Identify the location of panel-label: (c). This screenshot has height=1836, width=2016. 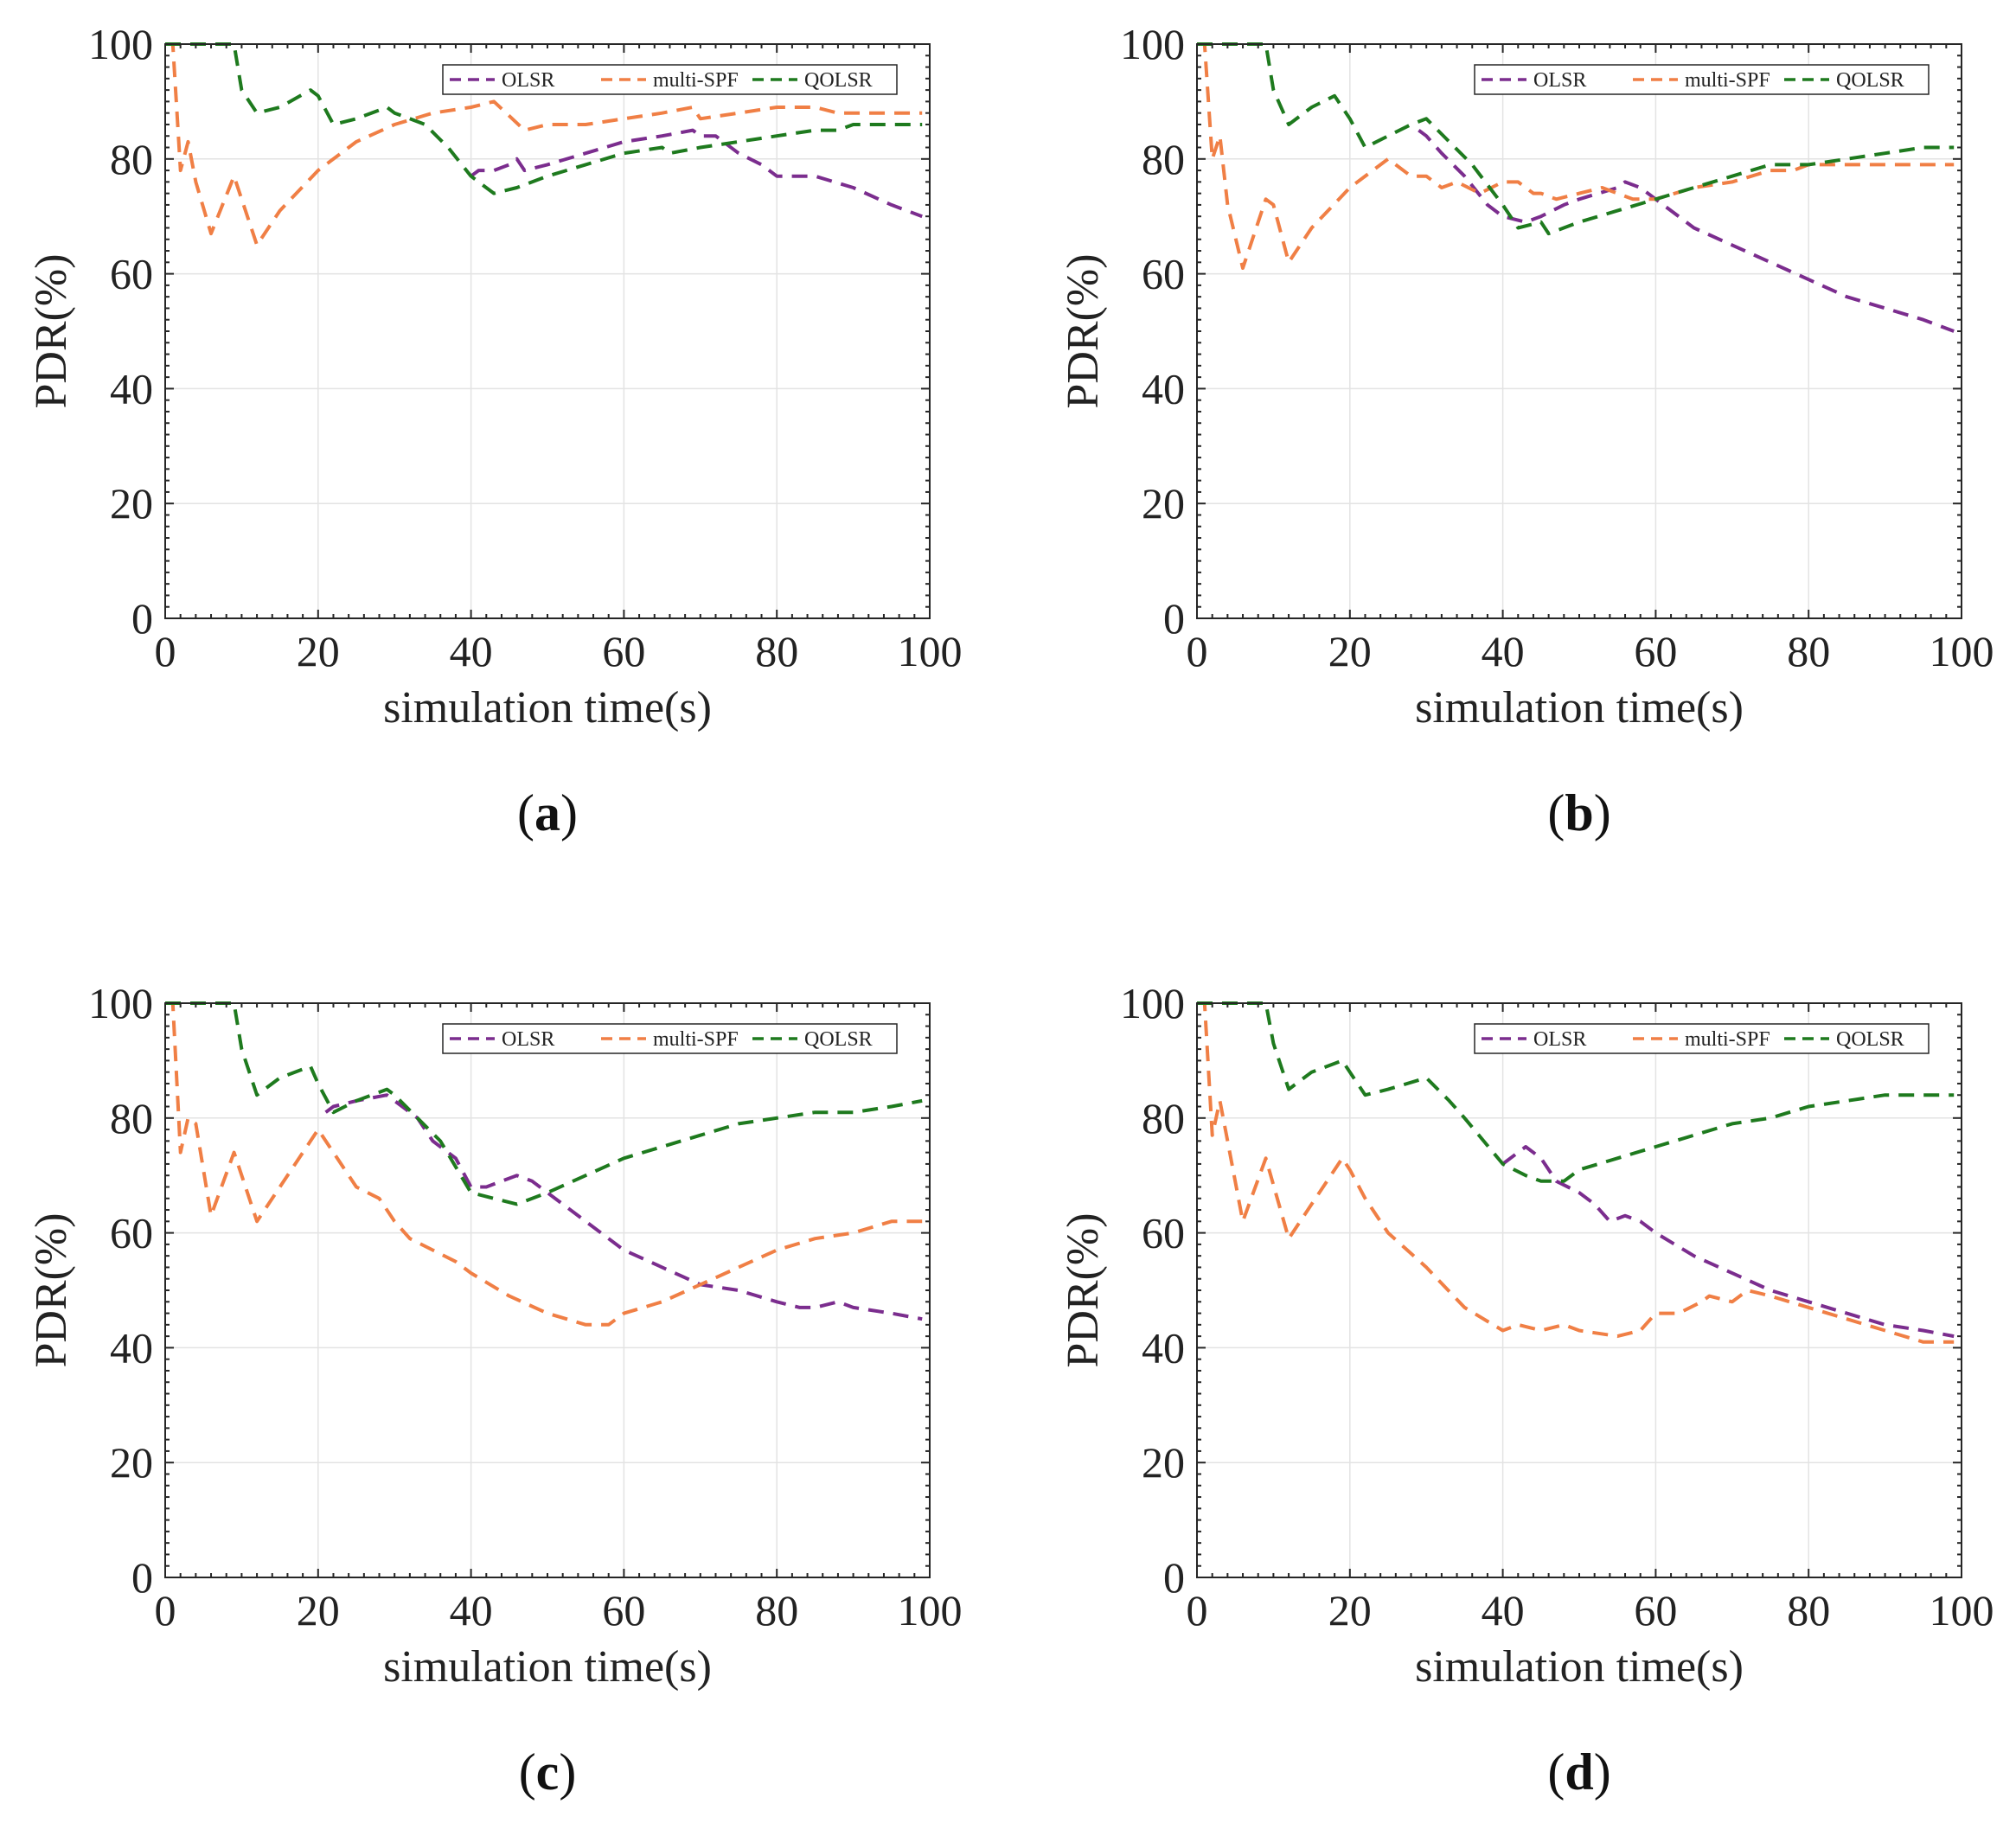
(548, 1772).